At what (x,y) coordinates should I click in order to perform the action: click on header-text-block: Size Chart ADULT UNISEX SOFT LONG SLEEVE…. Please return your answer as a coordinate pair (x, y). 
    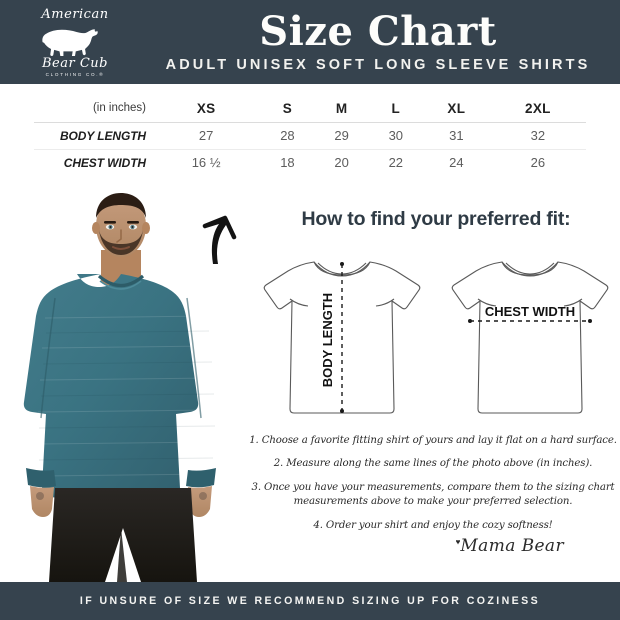
    Looking at the image, I should click on (385, 40).